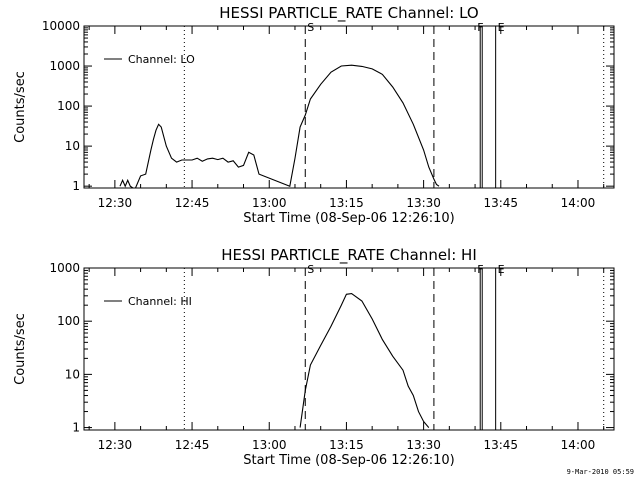 This screenshot has width=640, height=480. I want to click on panel-1-legend-label: Channel: LO, so click(161, 59).